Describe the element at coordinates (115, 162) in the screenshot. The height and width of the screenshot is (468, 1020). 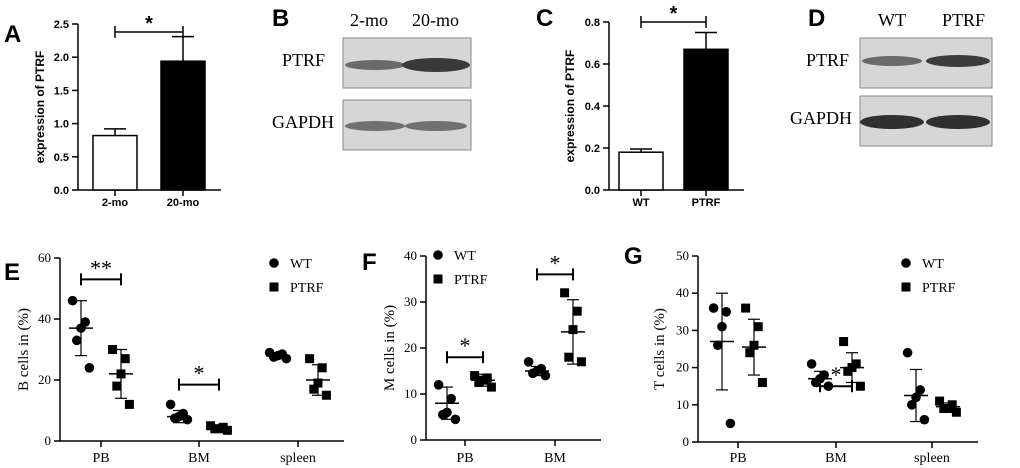
I see `bar-2-mo` at that location.